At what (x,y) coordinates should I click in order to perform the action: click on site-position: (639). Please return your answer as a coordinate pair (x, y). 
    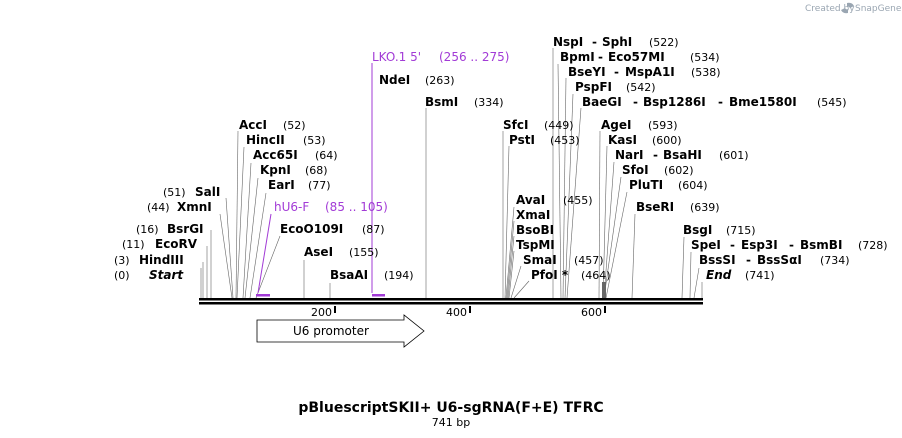
    Looking at the image, I should click on (705, 207).